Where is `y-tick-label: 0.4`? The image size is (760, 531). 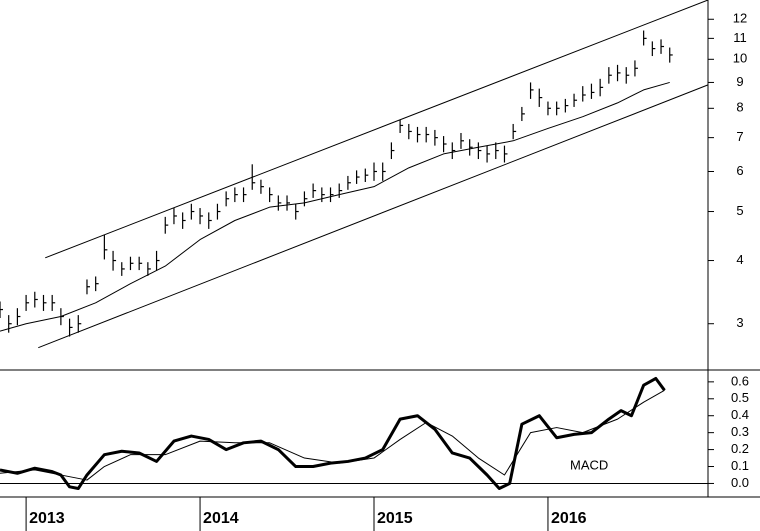 y-tick-label: 0.4 is located at coordinates (740, 414).